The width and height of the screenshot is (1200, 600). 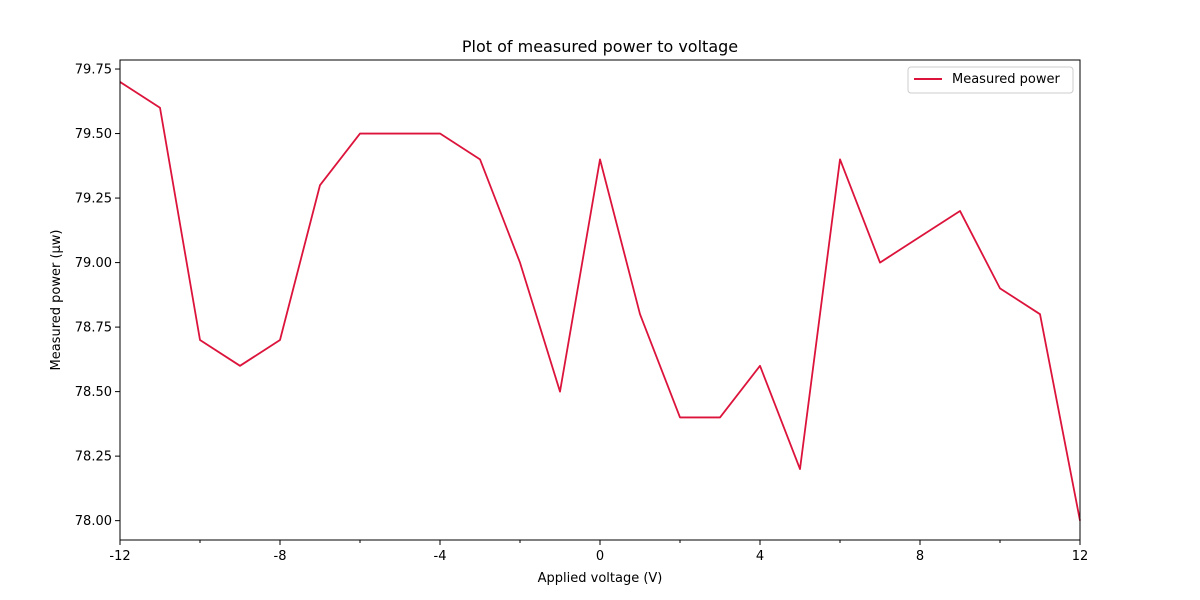 I want to click on chart-title: Plot of measured power to voltage, so click(x=600, y=46).